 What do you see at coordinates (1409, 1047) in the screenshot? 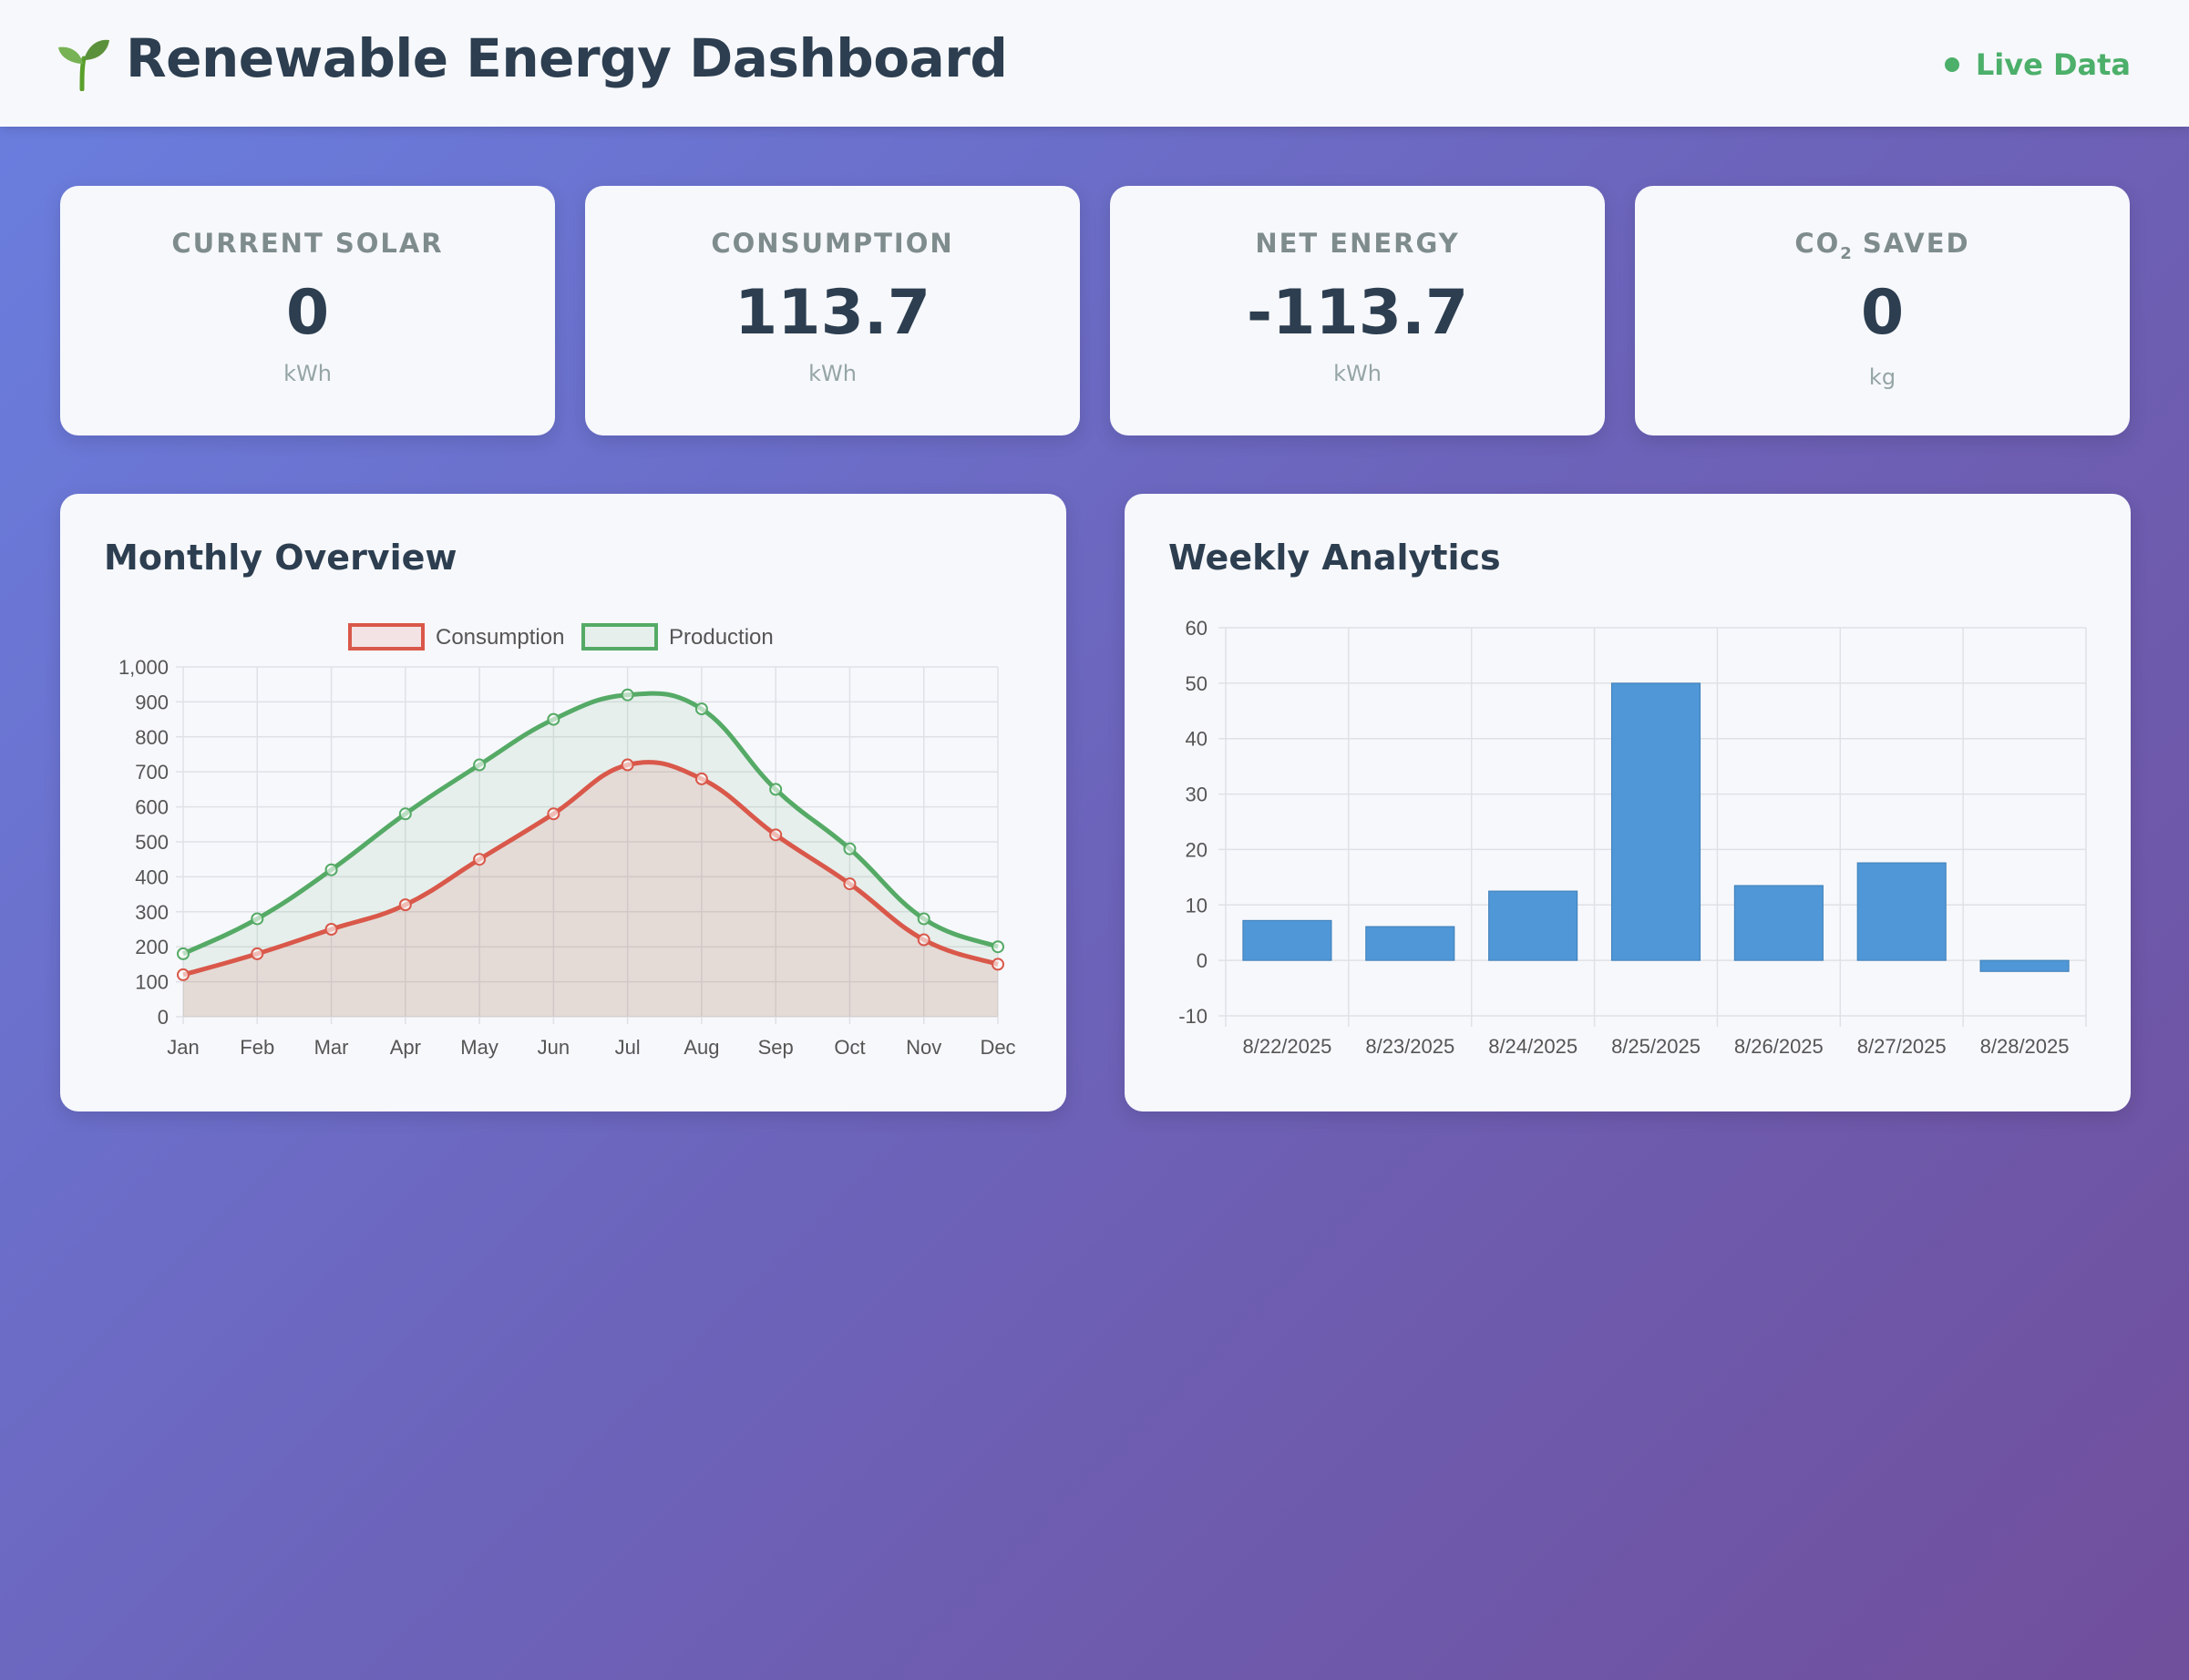
I see `x-tick-label: 8/23/2025` at bounding box center [1409, 1047].